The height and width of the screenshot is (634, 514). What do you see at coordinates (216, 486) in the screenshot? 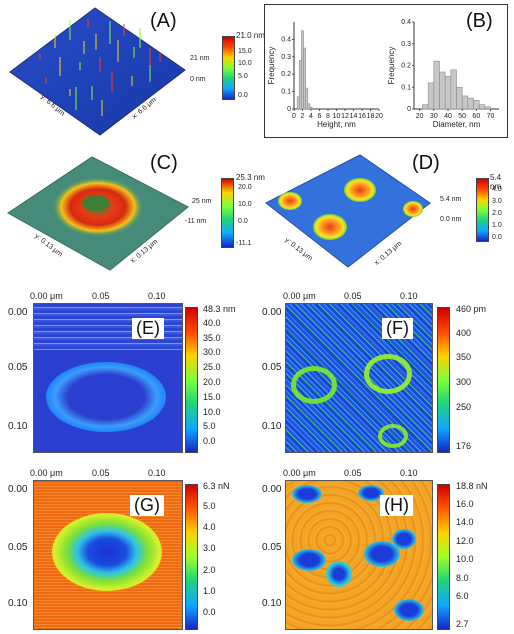
I see `panel-g-scale-max: 6.3 nN` at bounding box center [216, 486].